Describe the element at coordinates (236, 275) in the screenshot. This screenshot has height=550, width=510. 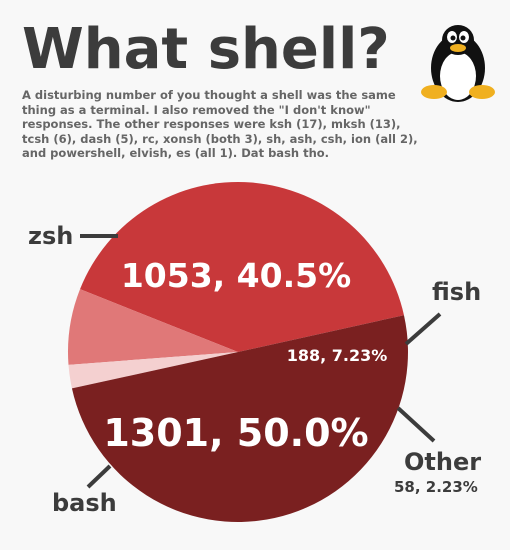
I see `zsh-value-label: 1053, 40.5%` at that location.